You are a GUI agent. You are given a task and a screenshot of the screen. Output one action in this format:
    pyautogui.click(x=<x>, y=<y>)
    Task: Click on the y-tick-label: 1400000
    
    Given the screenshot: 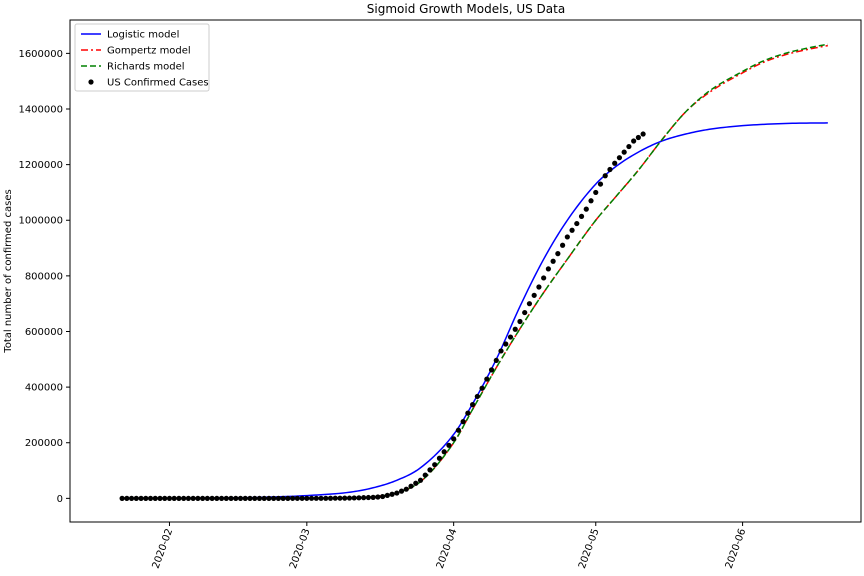 What is the action you would take?
    pyautogui.click(x=40, y=109)
    